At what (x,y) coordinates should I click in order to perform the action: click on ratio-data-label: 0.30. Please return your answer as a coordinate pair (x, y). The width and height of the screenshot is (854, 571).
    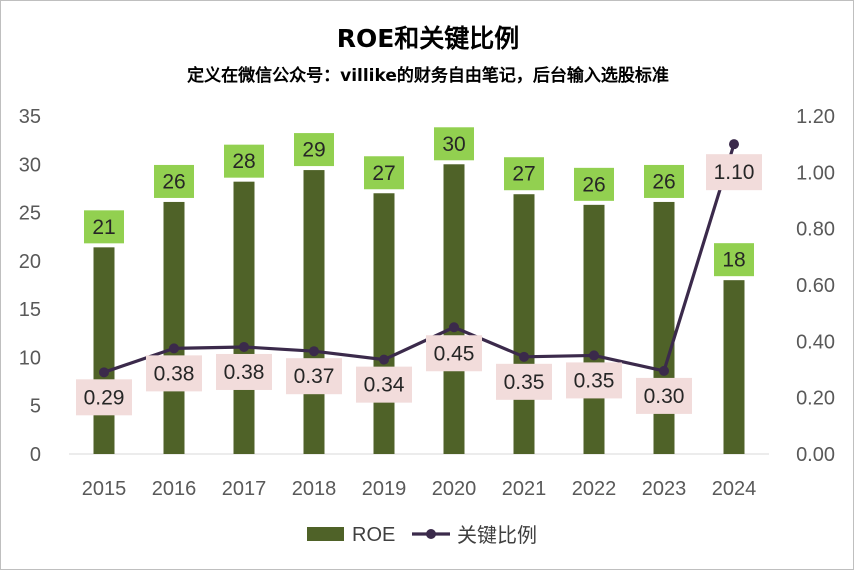
    Looking at the image, I should click on (664, 396).